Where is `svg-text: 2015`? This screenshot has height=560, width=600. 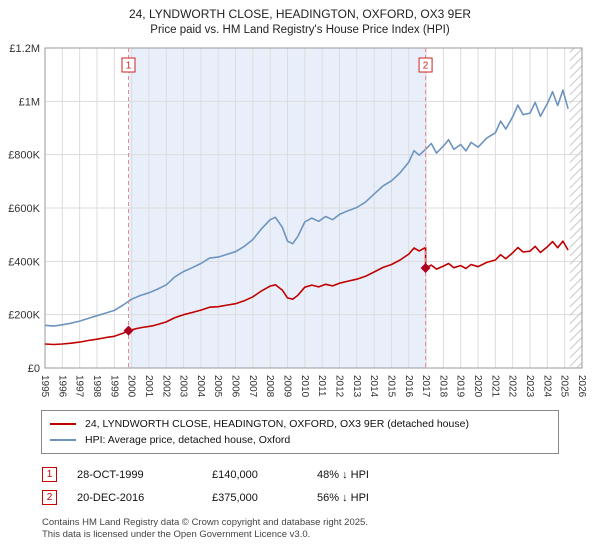
svg-text: 2015 is located at coordinates (390, 386).